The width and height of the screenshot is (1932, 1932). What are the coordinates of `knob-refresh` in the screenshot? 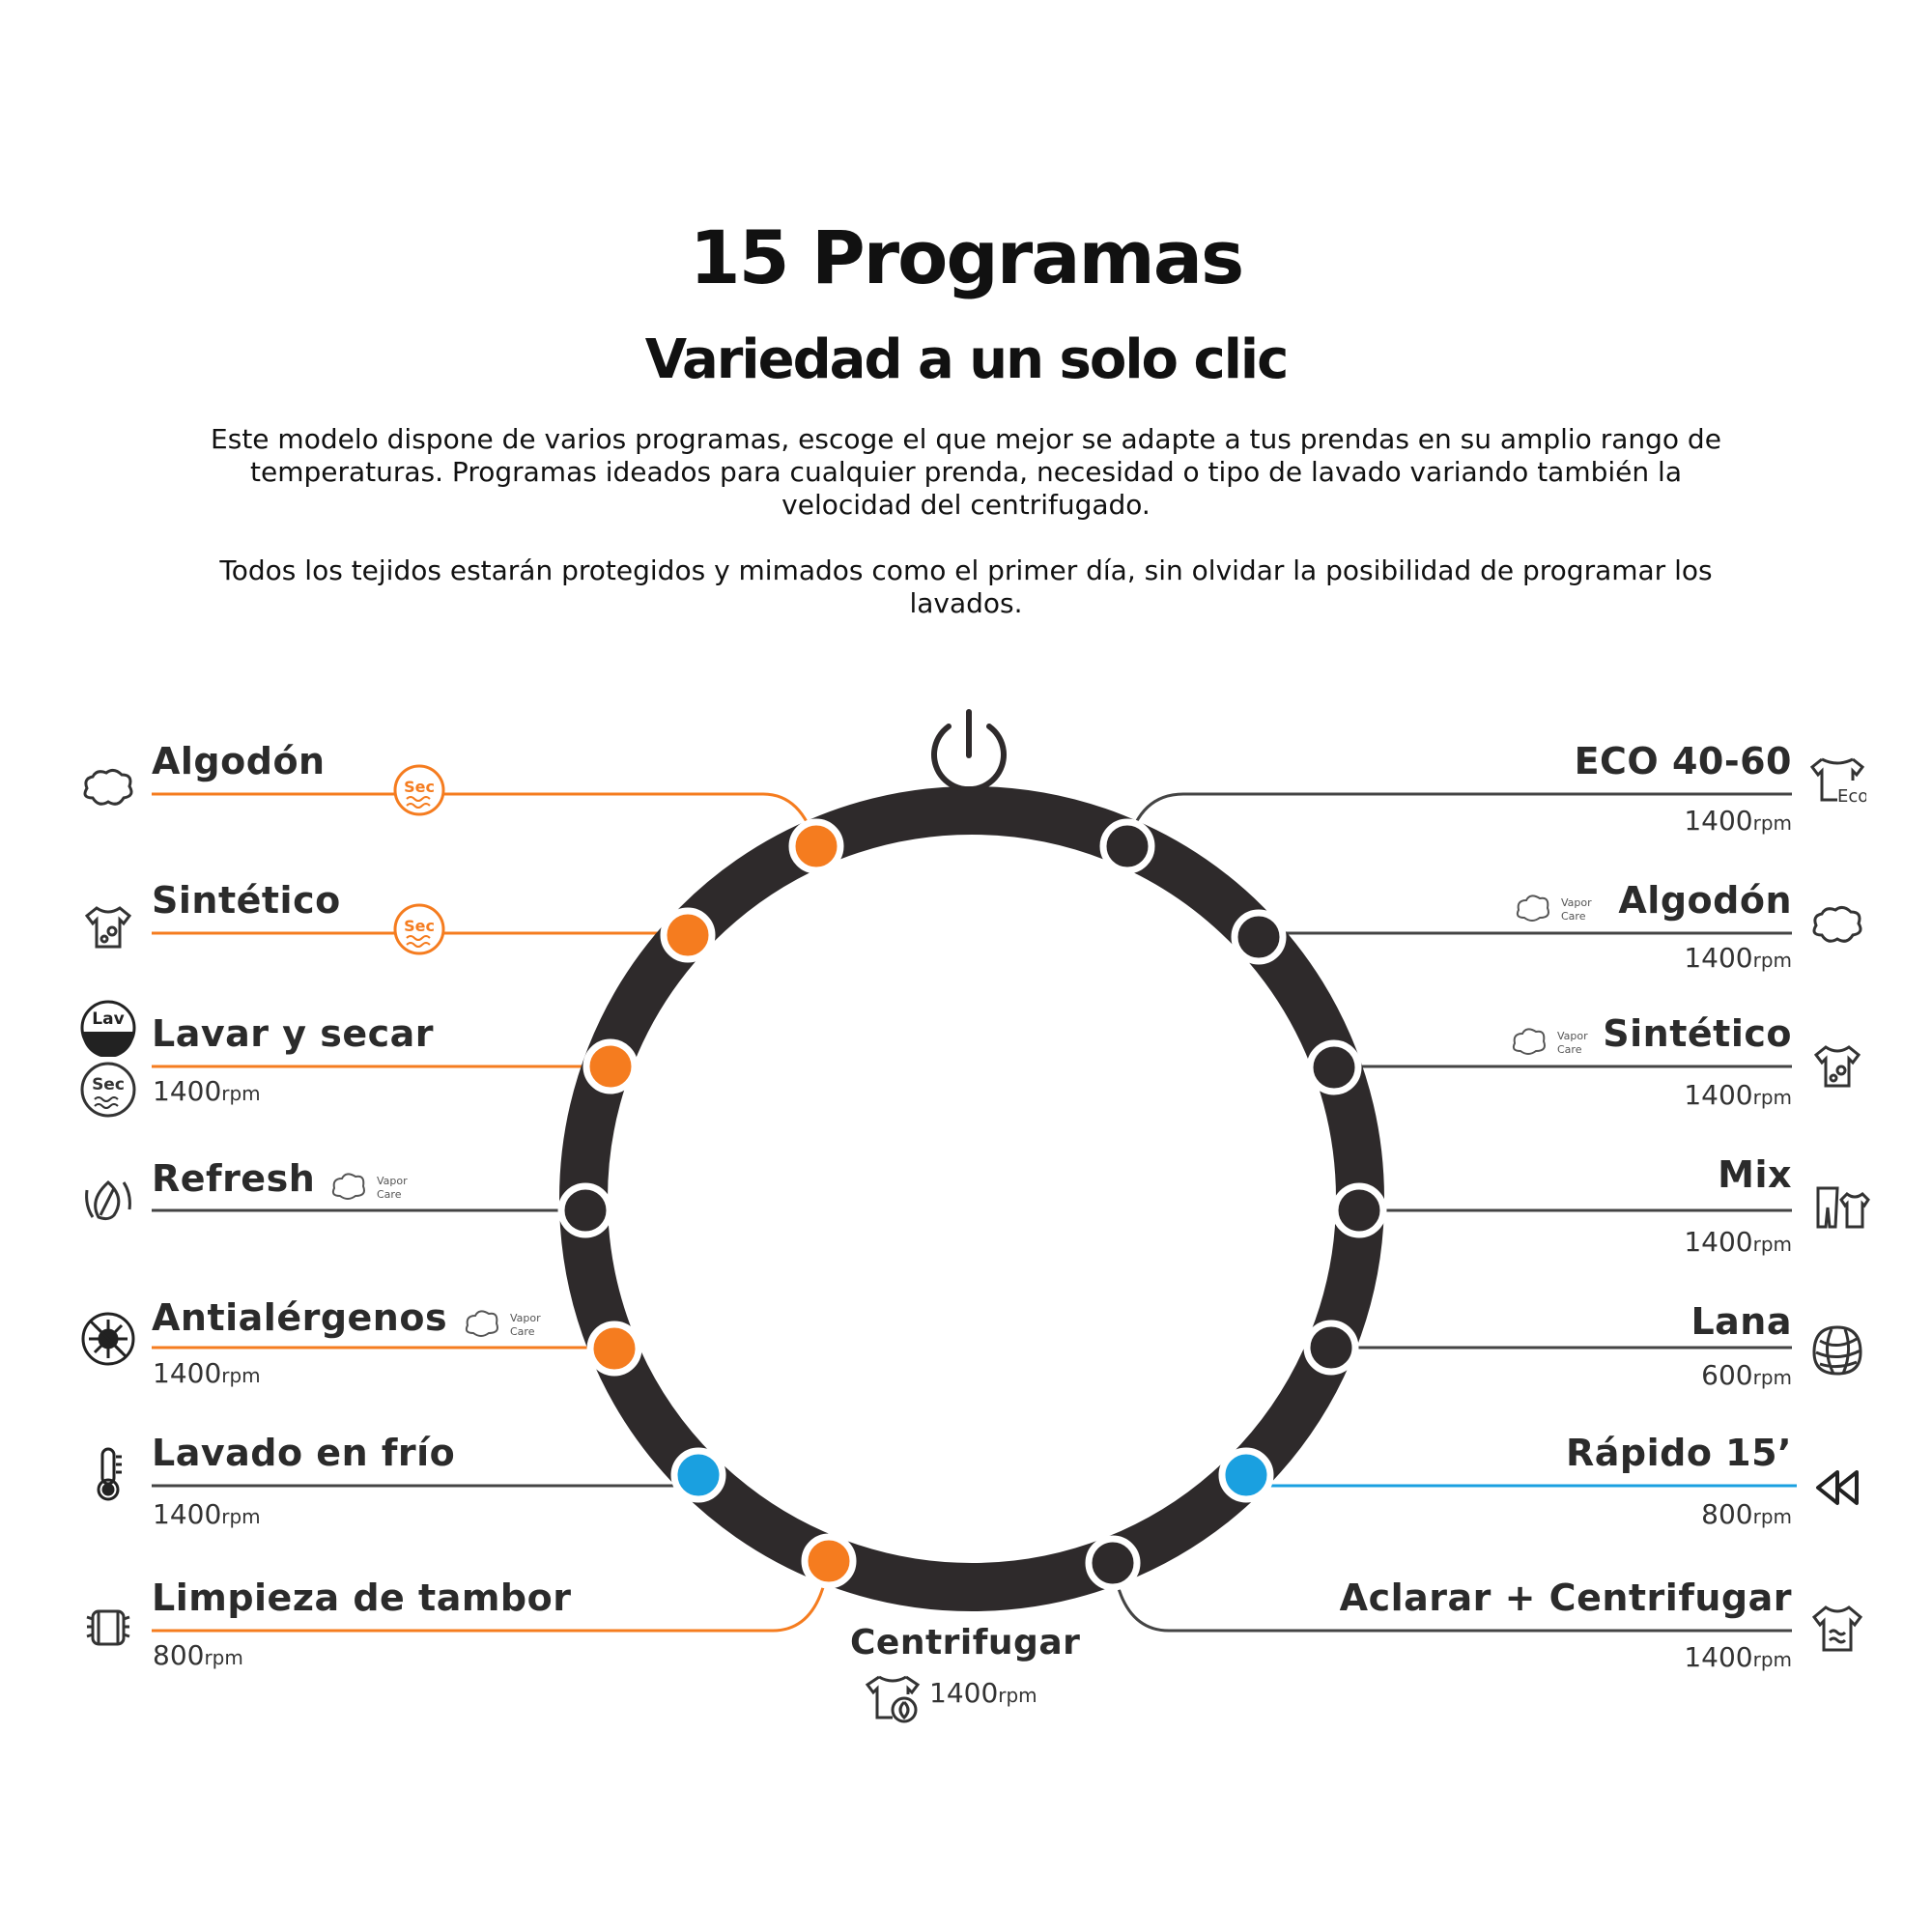 It's located at (585, 1210).